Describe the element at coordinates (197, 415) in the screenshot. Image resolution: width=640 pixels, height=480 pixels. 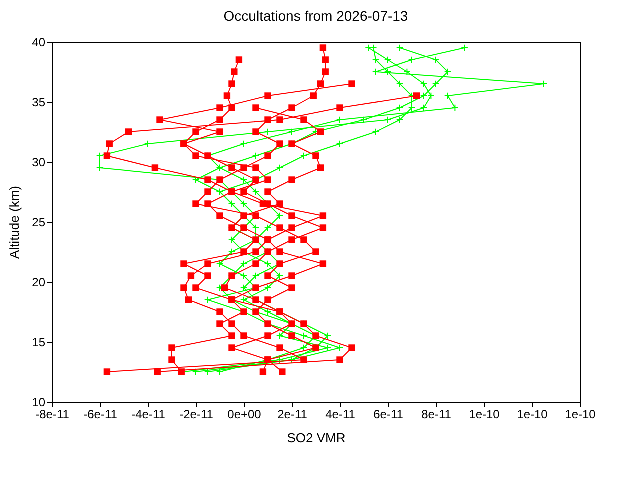
I see `x-tick-label: -2e-11` at that location.